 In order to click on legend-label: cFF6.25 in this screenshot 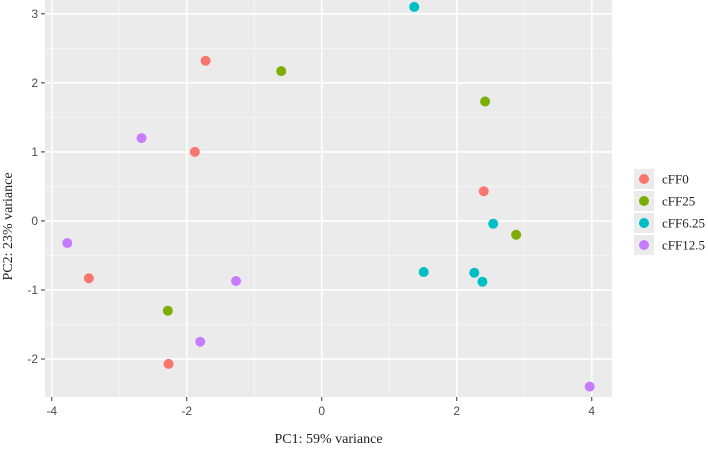, I will do `click(683, 223)`.